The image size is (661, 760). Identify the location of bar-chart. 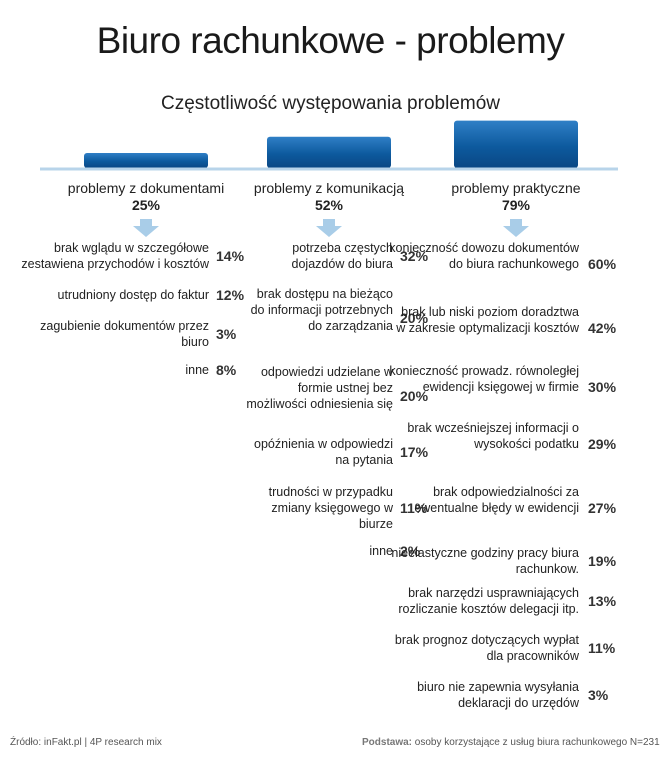
(329, 145).